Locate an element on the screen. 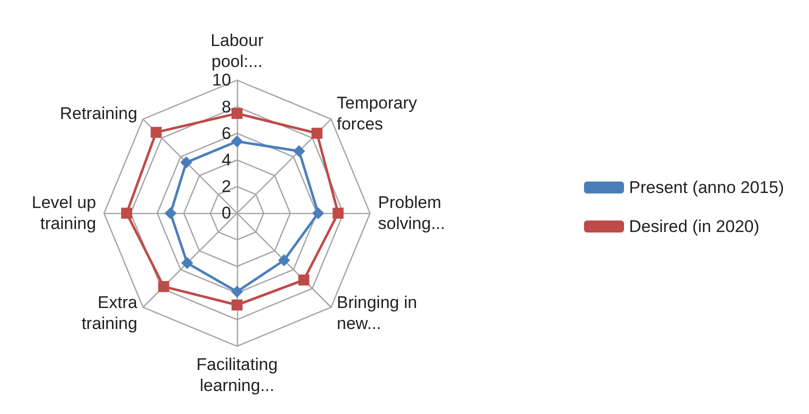  legend-label: Desired (in 2020) is located at coordinates (694, 226).